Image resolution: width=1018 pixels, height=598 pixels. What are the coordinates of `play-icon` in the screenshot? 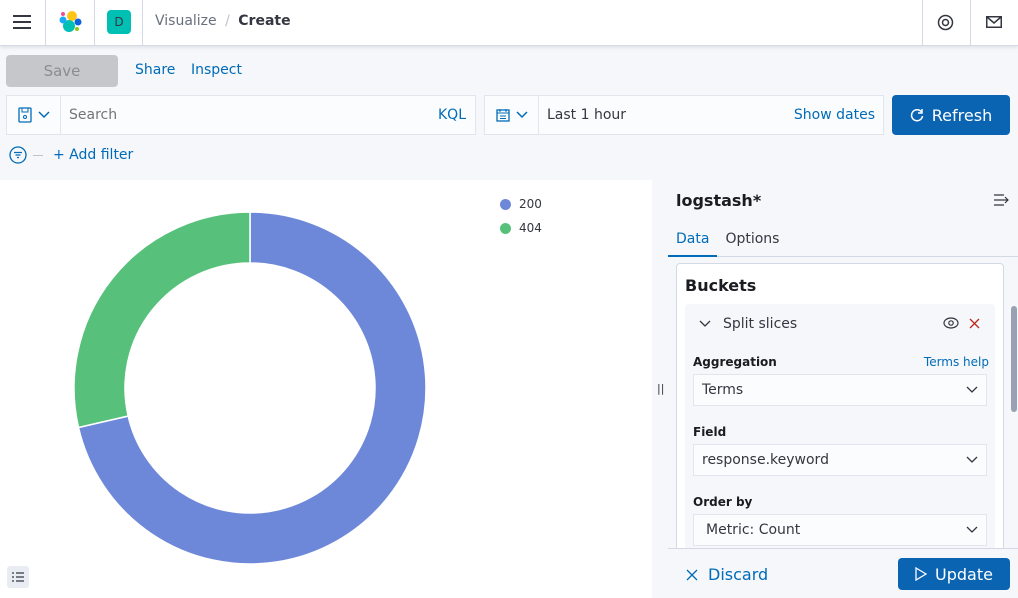 It's located at (921, 574).